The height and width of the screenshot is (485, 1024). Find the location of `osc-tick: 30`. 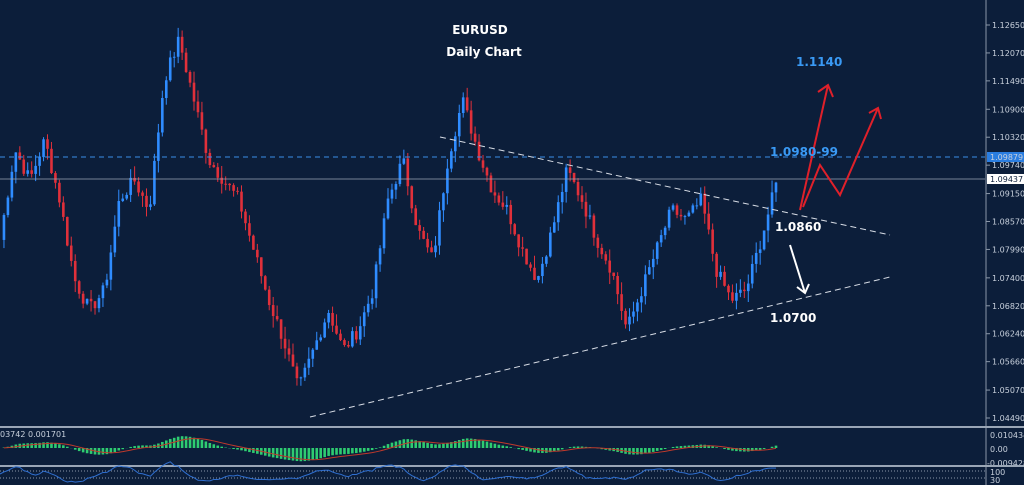

osc-tick: 30 is located at coordinates (995, 480).